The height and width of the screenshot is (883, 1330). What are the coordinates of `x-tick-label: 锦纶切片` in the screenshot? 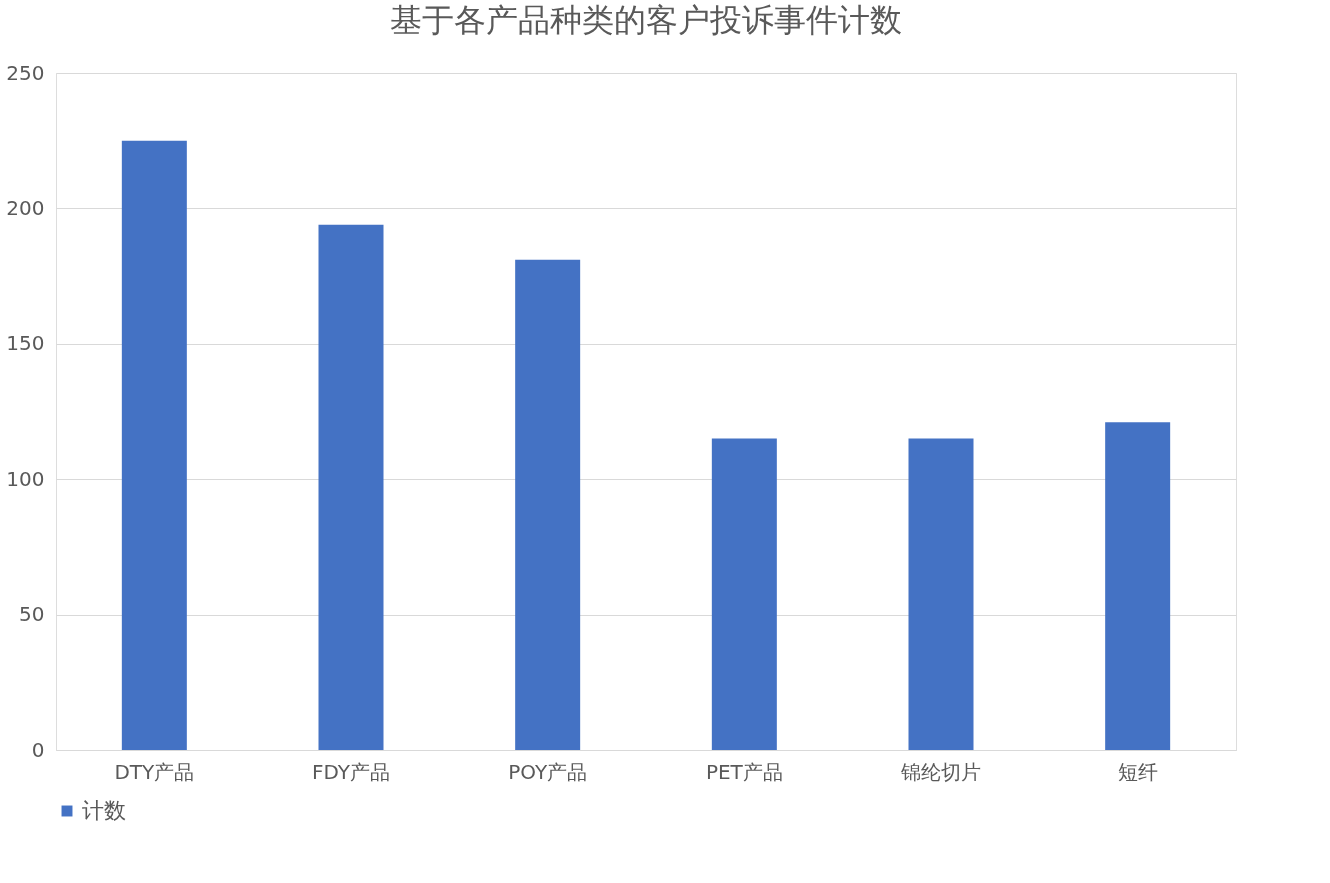 It's located at (940, 771).